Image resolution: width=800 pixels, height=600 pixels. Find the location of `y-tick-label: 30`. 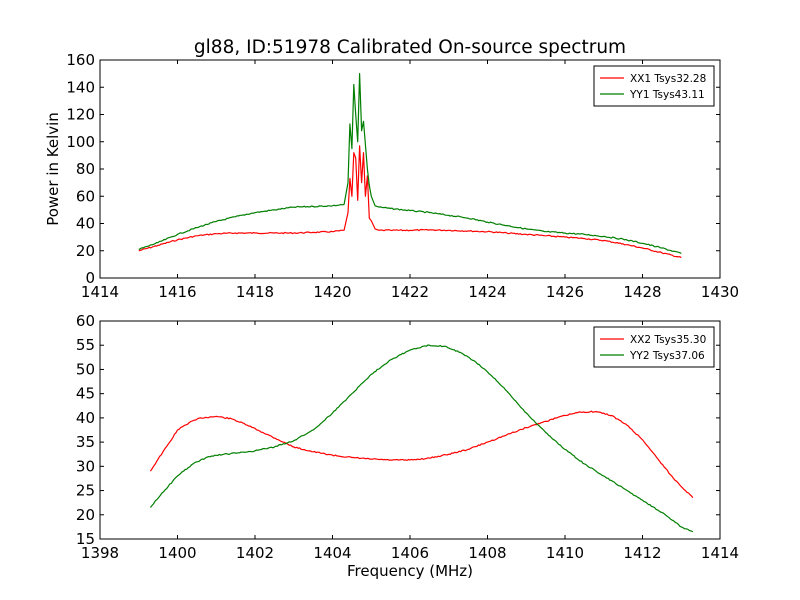

y-tick-label: 30 is located at coordinates (85, 466).